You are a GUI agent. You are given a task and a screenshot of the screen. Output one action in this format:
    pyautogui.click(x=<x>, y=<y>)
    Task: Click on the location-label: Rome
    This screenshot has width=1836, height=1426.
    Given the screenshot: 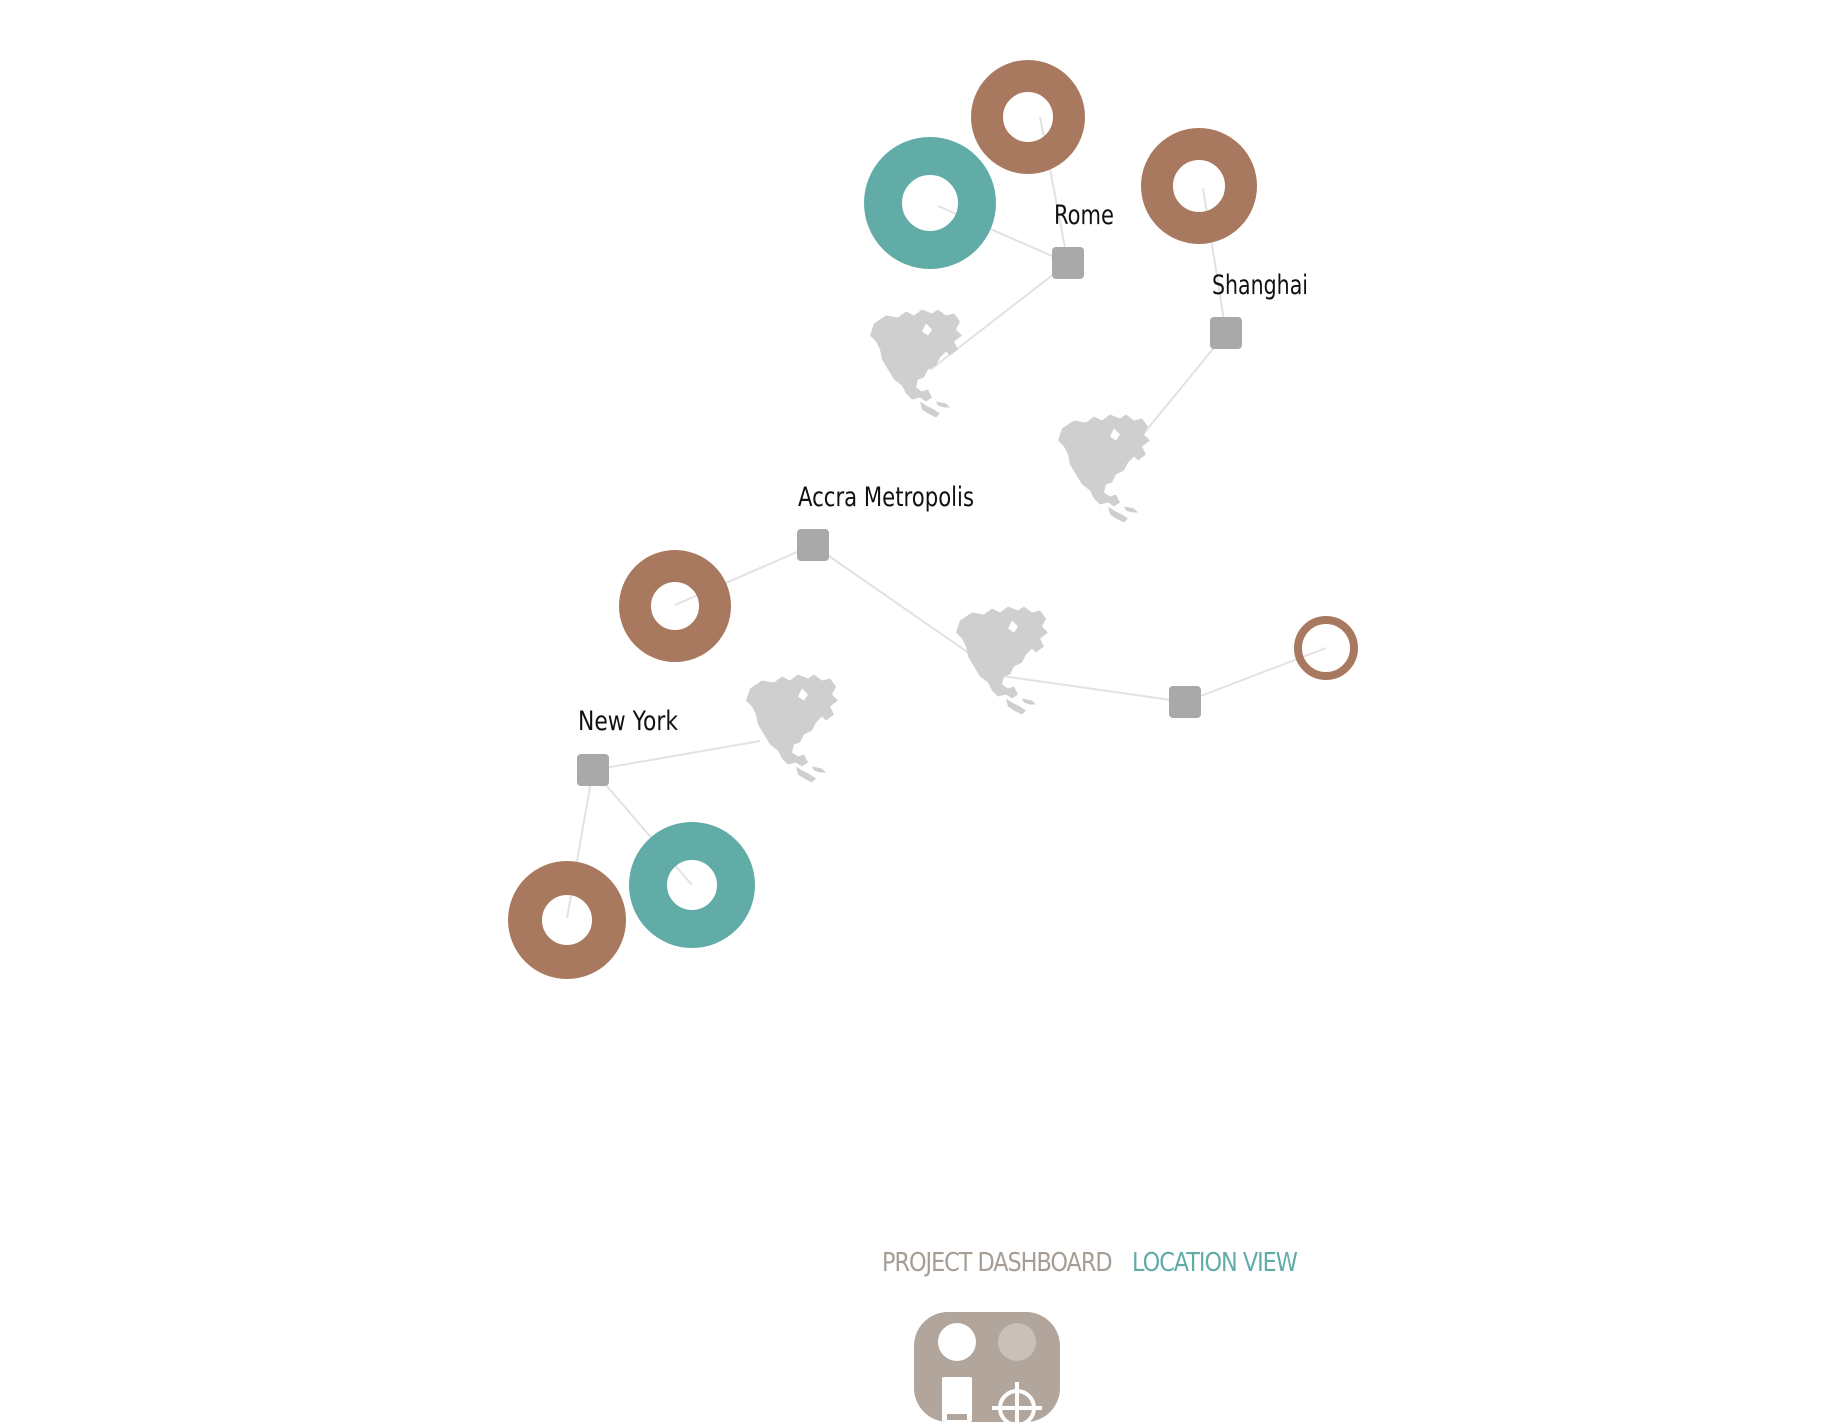 What is the action you would take?
    pyautogui.click(x=1084, y=215)
    